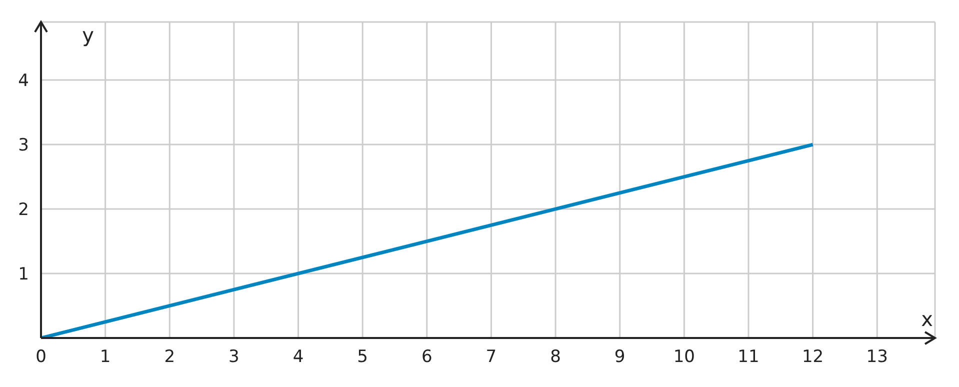  What do you see at coordinates (813, 357) in the screenshot?
I see `x-tick-label: 12` at bounding box center [813, 357].